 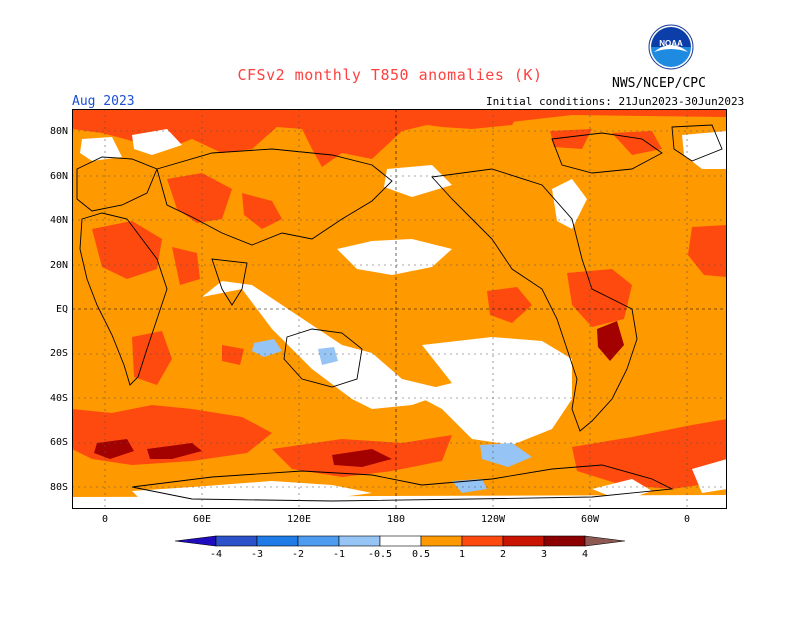 I want to click on logo-text: NOAA, so click(x=671, y=43).